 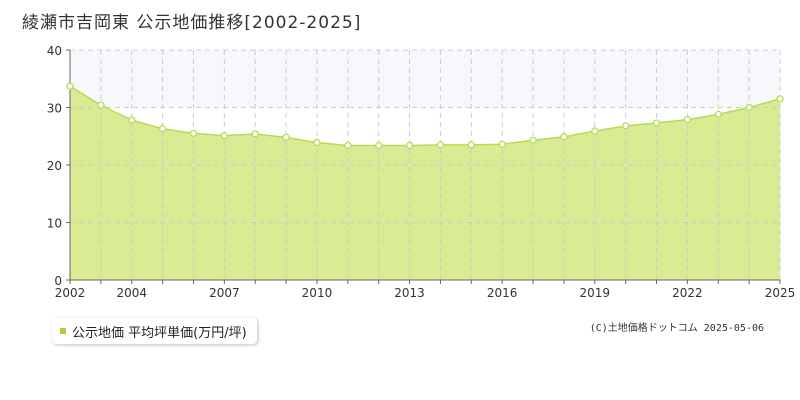 What do you see at coordinates (54, 224) in the screenshot?
I see `y-tick-label: 10` at bounding box center [54, 224].